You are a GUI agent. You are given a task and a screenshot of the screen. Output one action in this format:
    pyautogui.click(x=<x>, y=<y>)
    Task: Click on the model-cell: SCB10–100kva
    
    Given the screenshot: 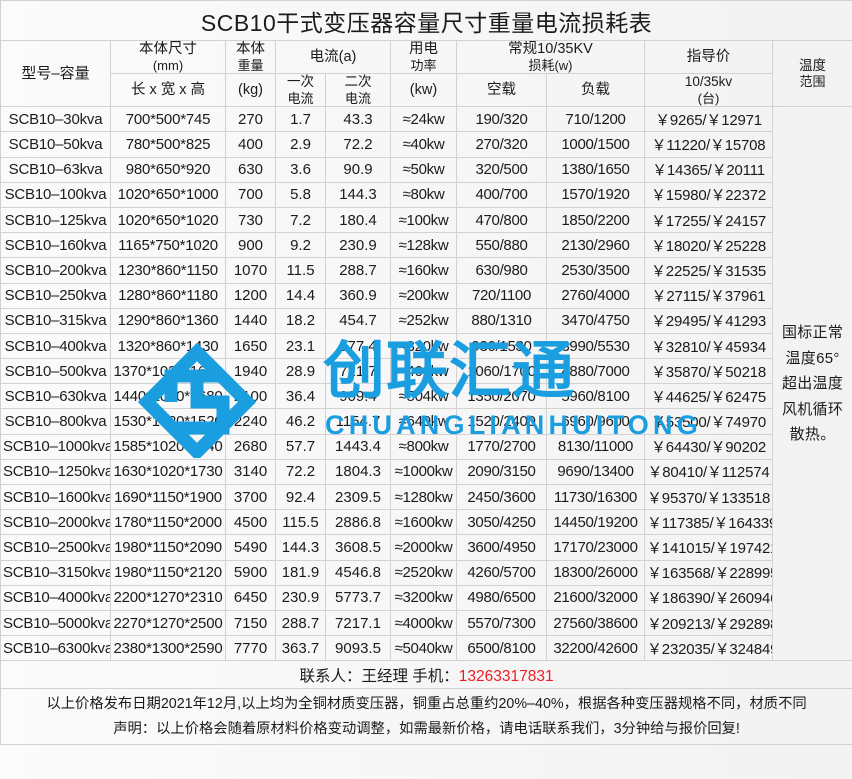 What is the action you would take?
    pyautogui.click(x=55, y=194)
    